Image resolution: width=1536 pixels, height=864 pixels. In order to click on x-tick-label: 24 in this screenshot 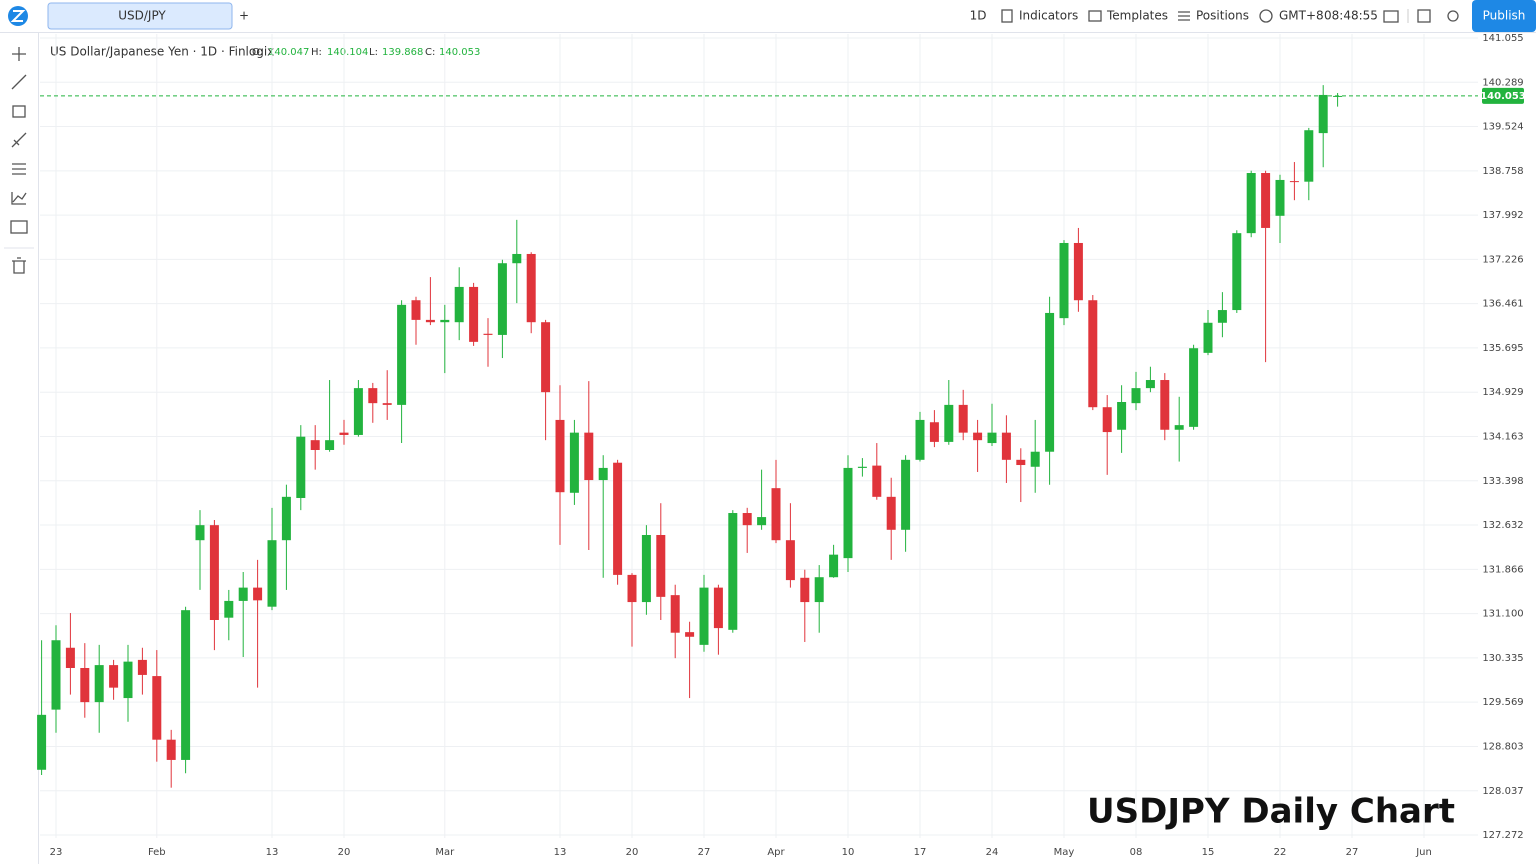, I will do `click(992, 852)`.